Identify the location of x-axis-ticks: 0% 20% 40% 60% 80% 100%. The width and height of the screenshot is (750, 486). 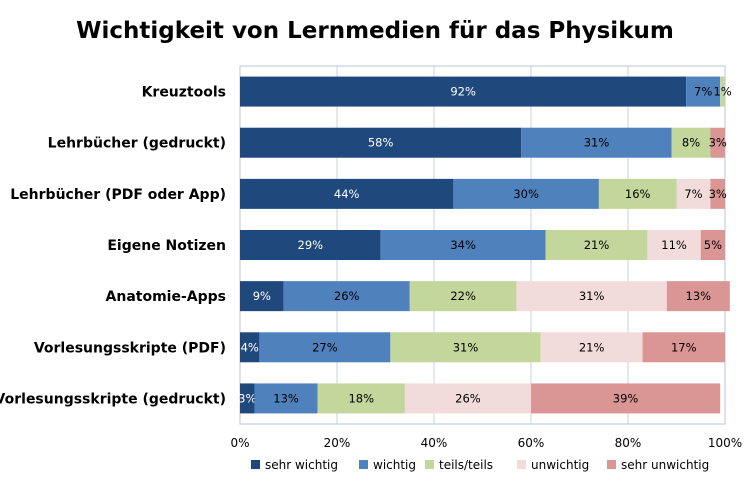
(486, 443).